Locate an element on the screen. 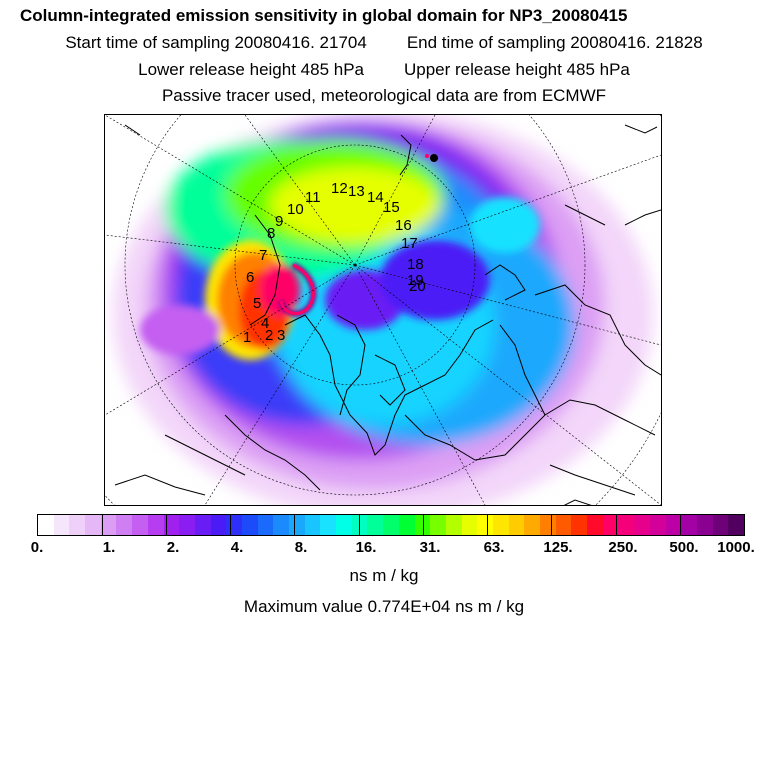 The width and height of the screenshot is (768, 768). trajectory-label: 5 is located at coordinates (257, 303).